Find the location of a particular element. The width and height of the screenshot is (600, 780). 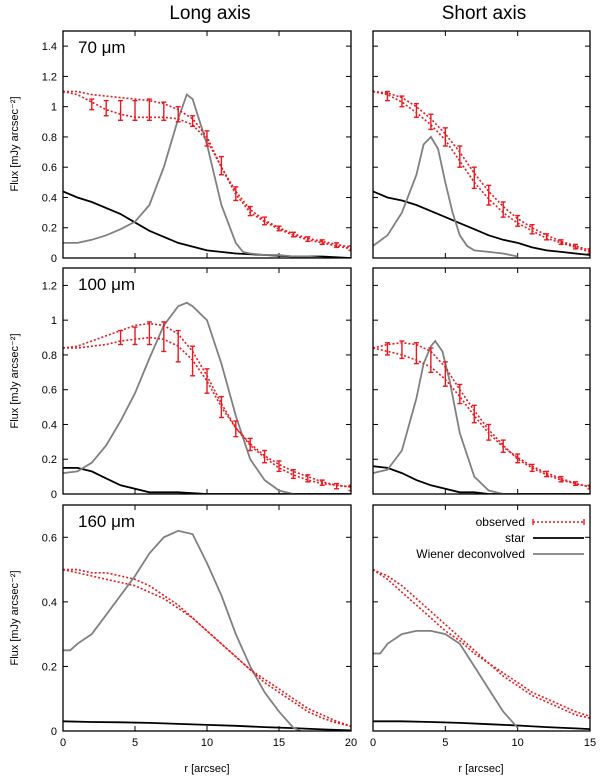

panel-band-label: 160 μm is located at coordinates (106, 521).